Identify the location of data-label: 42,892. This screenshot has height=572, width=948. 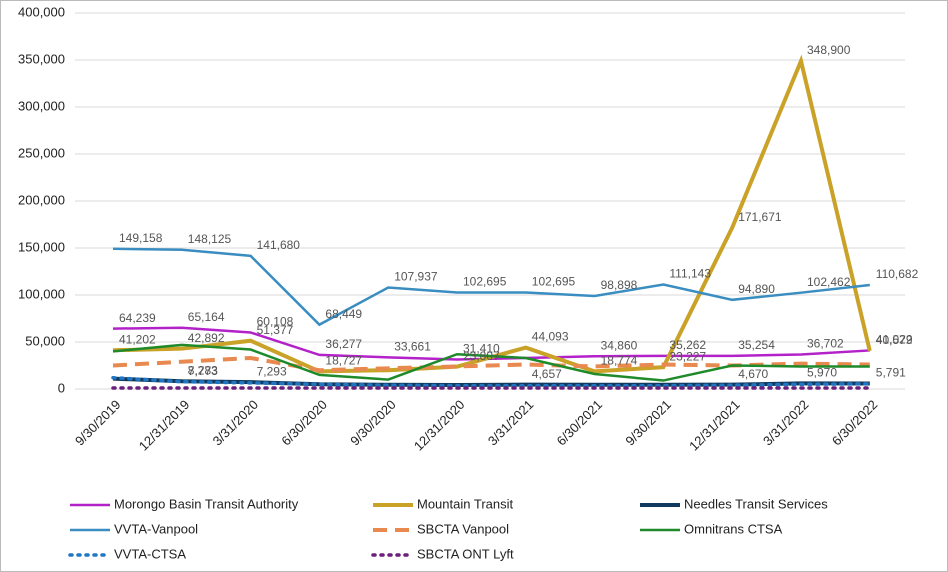
(206, 338).